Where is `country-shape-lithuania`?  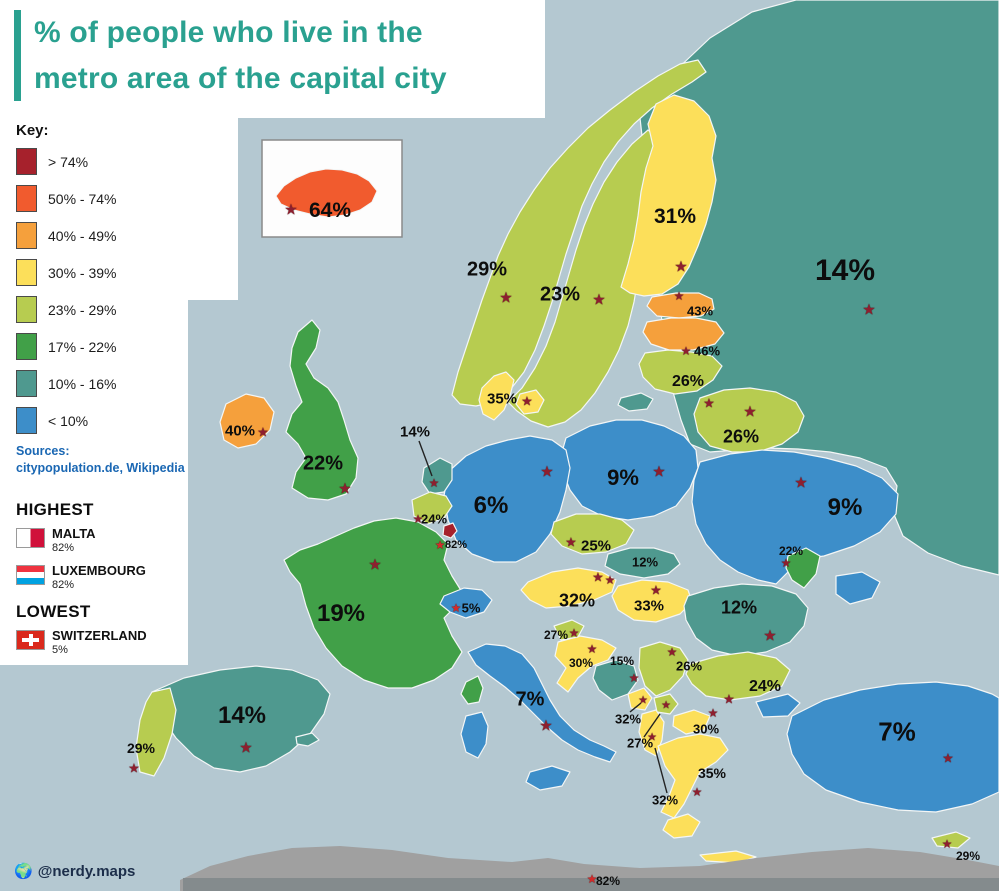
country-shape-lithuania is located at coordinates (680, 372).